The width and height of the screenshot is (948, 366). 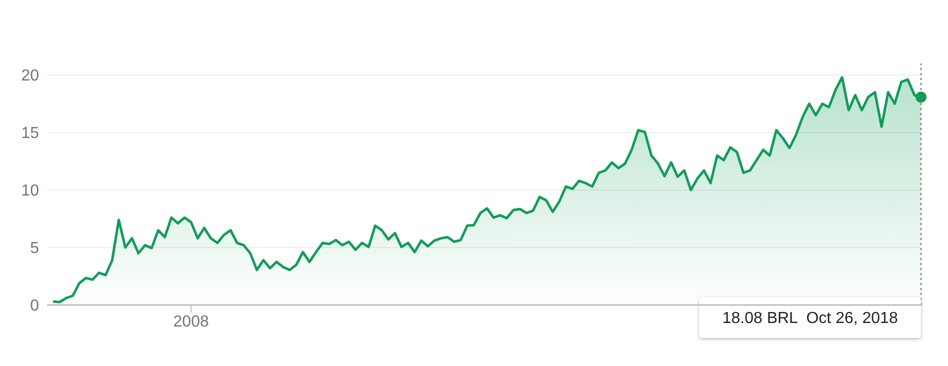 What do you see at coordinates (30, 76) in the screenshot?
I see `y-tick-label: 20` at bounding box center [30, 76].